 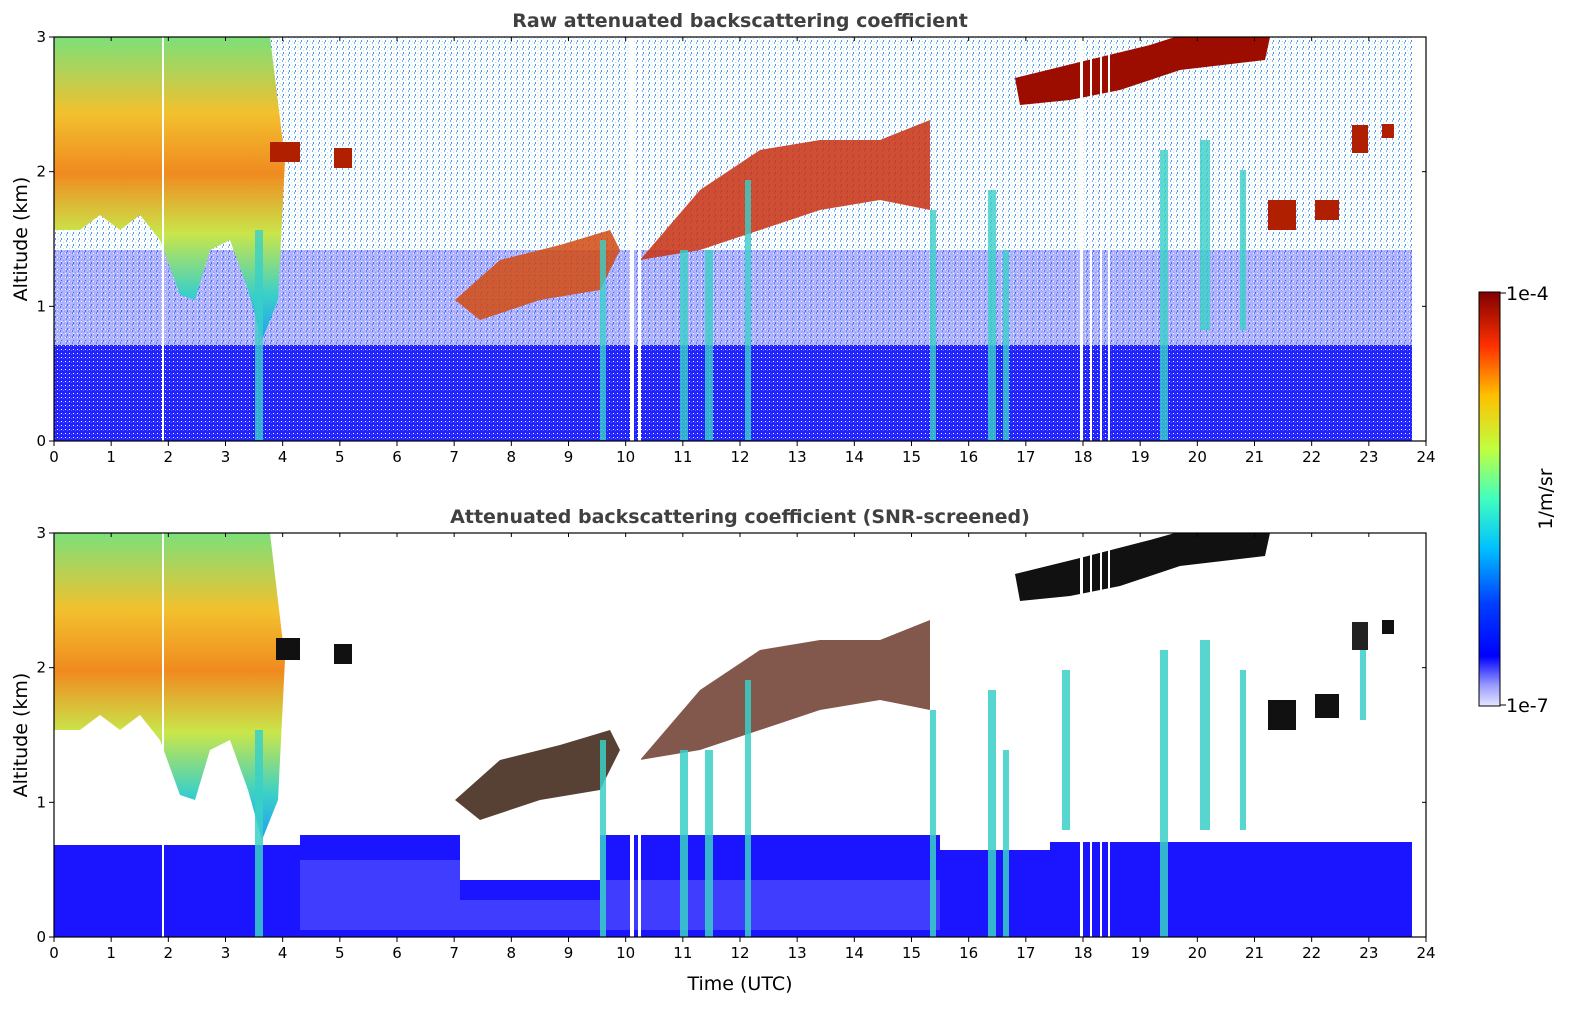 I want to click on top-y-tick-label: 1, so click(x=41, y=306).